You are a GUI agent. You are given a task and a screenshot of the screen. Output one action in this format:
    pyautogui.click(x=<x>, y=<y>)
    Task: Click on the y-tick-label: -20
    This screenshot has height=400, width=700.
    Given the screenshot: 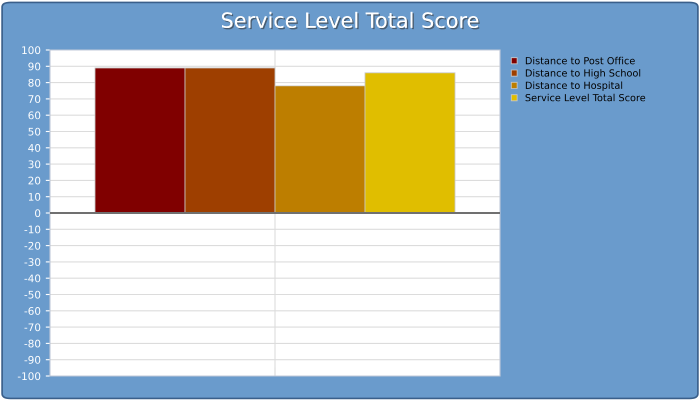 What is the action you would take?
    pyautogui.click(x=32, y=246)
    